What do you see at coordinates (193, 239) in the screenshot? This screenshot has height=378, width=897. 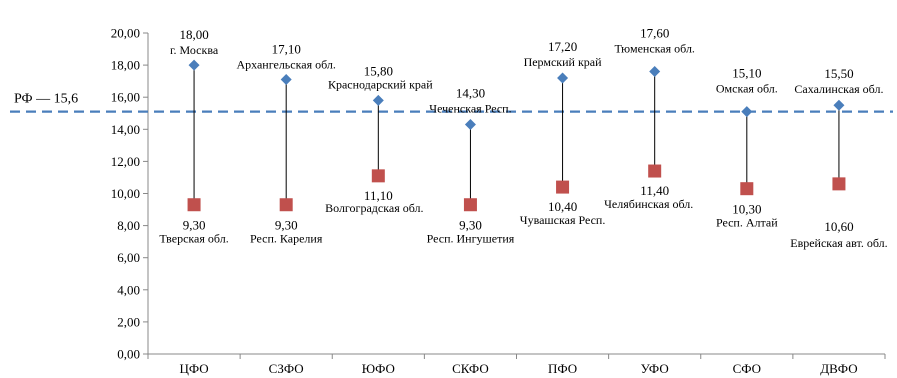 I see `min-region-label: Тверская обл.` at bounding box center [193, 239].